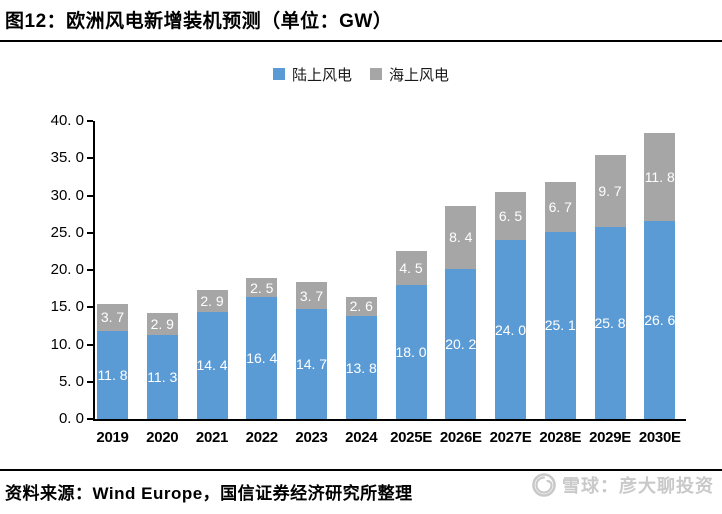 The image size is (722, 514). I want to click on bar-segment-onshore-2019: 11. 8, so click(112, 375).